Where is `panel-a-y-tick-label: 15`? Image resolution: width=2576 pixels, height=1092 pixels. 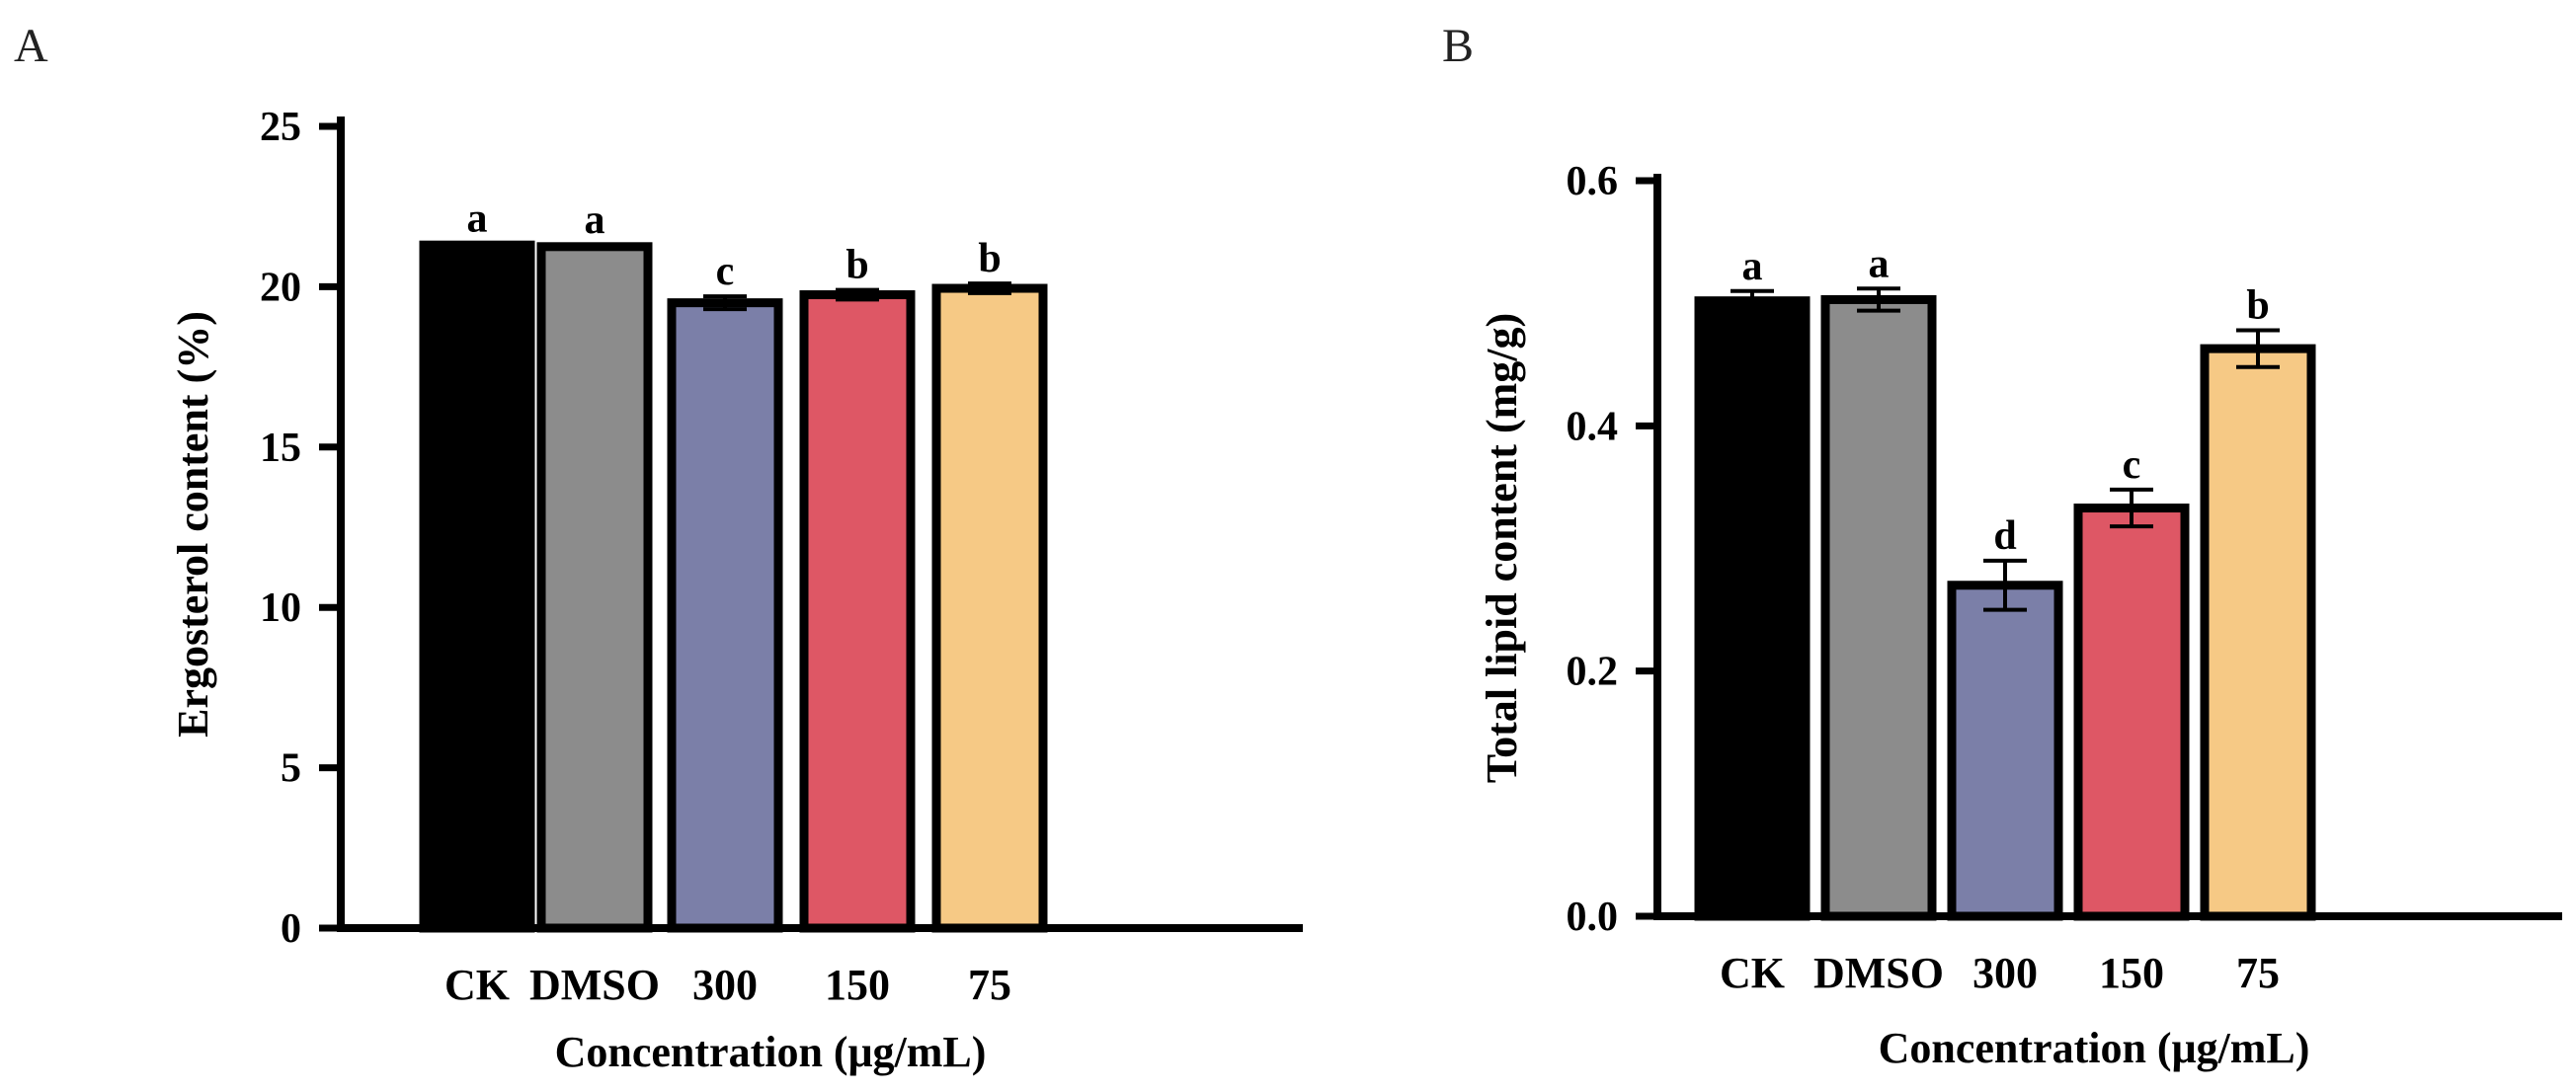
panel-a-y-tick-label: 15 is located at coordinates (280, 448).